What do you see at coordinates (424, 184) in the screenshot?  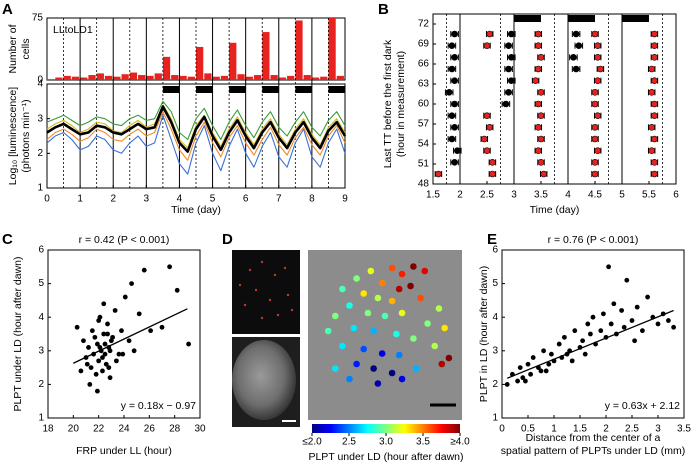 I see `y-tick-label: 48` at bounding box center [424, 184].